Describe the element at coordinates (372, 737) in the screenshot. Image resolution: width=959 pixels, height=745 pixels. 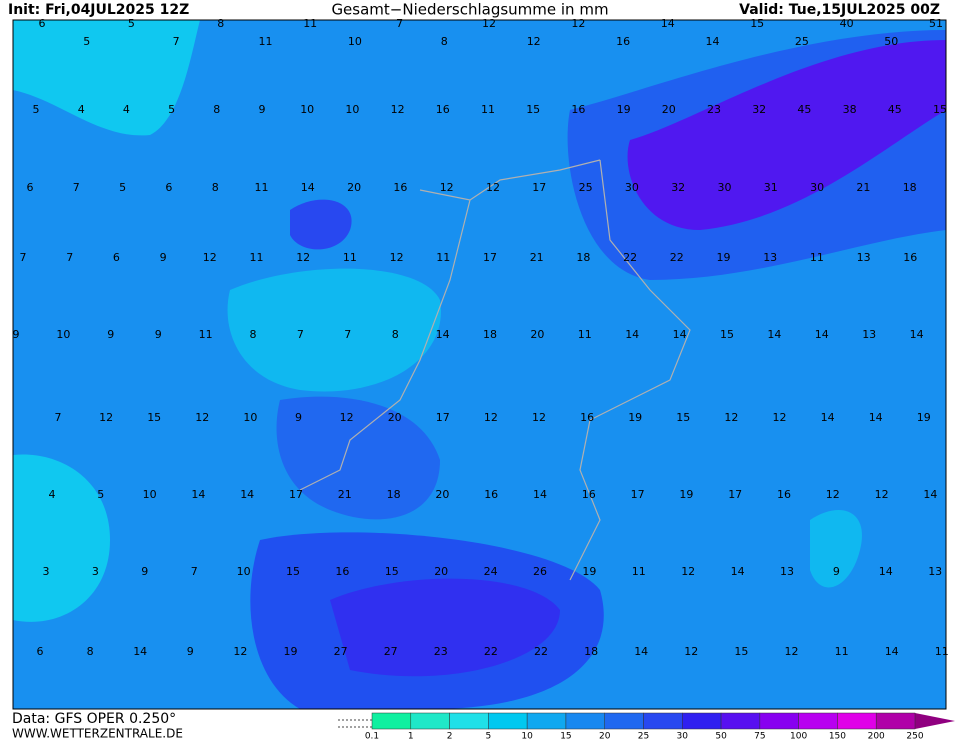
I see `legend-label: 0.1` at that location.